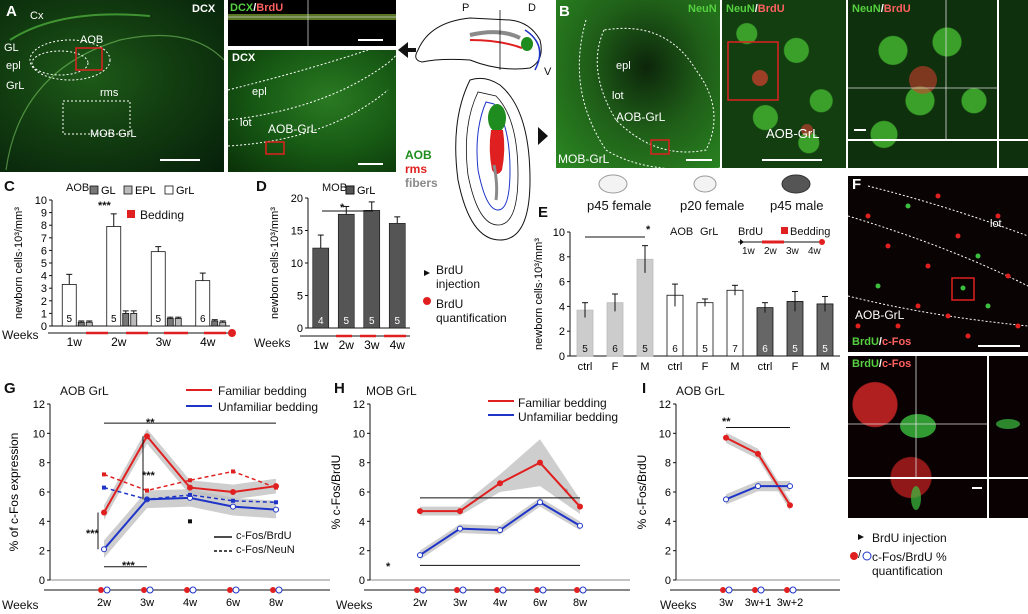 The width and height of the screenshot is (1028, 614). I want to click on D-y-tick-label: 5, so click(300, 297).